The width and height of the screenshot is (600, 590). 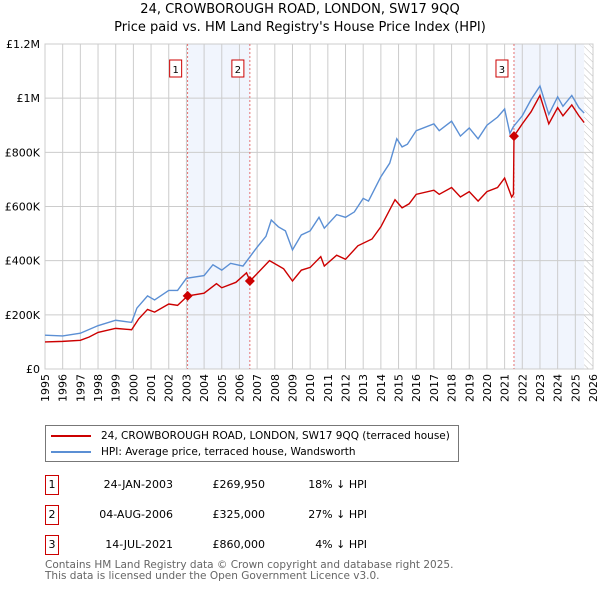 I want to click on x-tick-label: 1997, so click(x=80, y=388).